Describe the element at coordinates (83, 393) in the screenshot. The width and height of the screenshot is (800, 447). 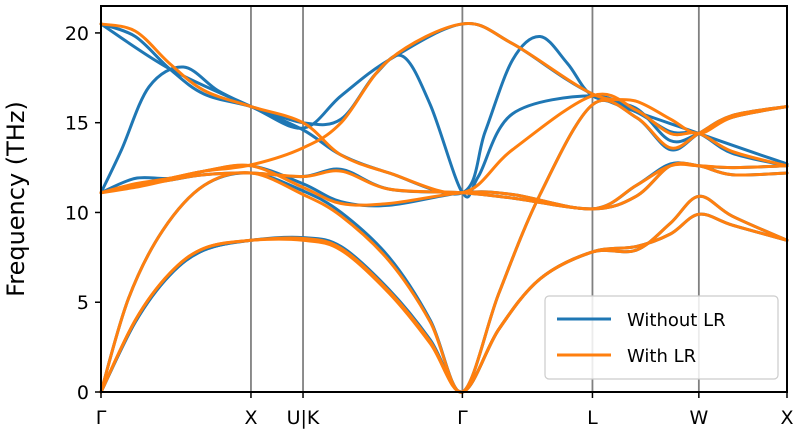
I see `y-tick-label: 0` at that location.